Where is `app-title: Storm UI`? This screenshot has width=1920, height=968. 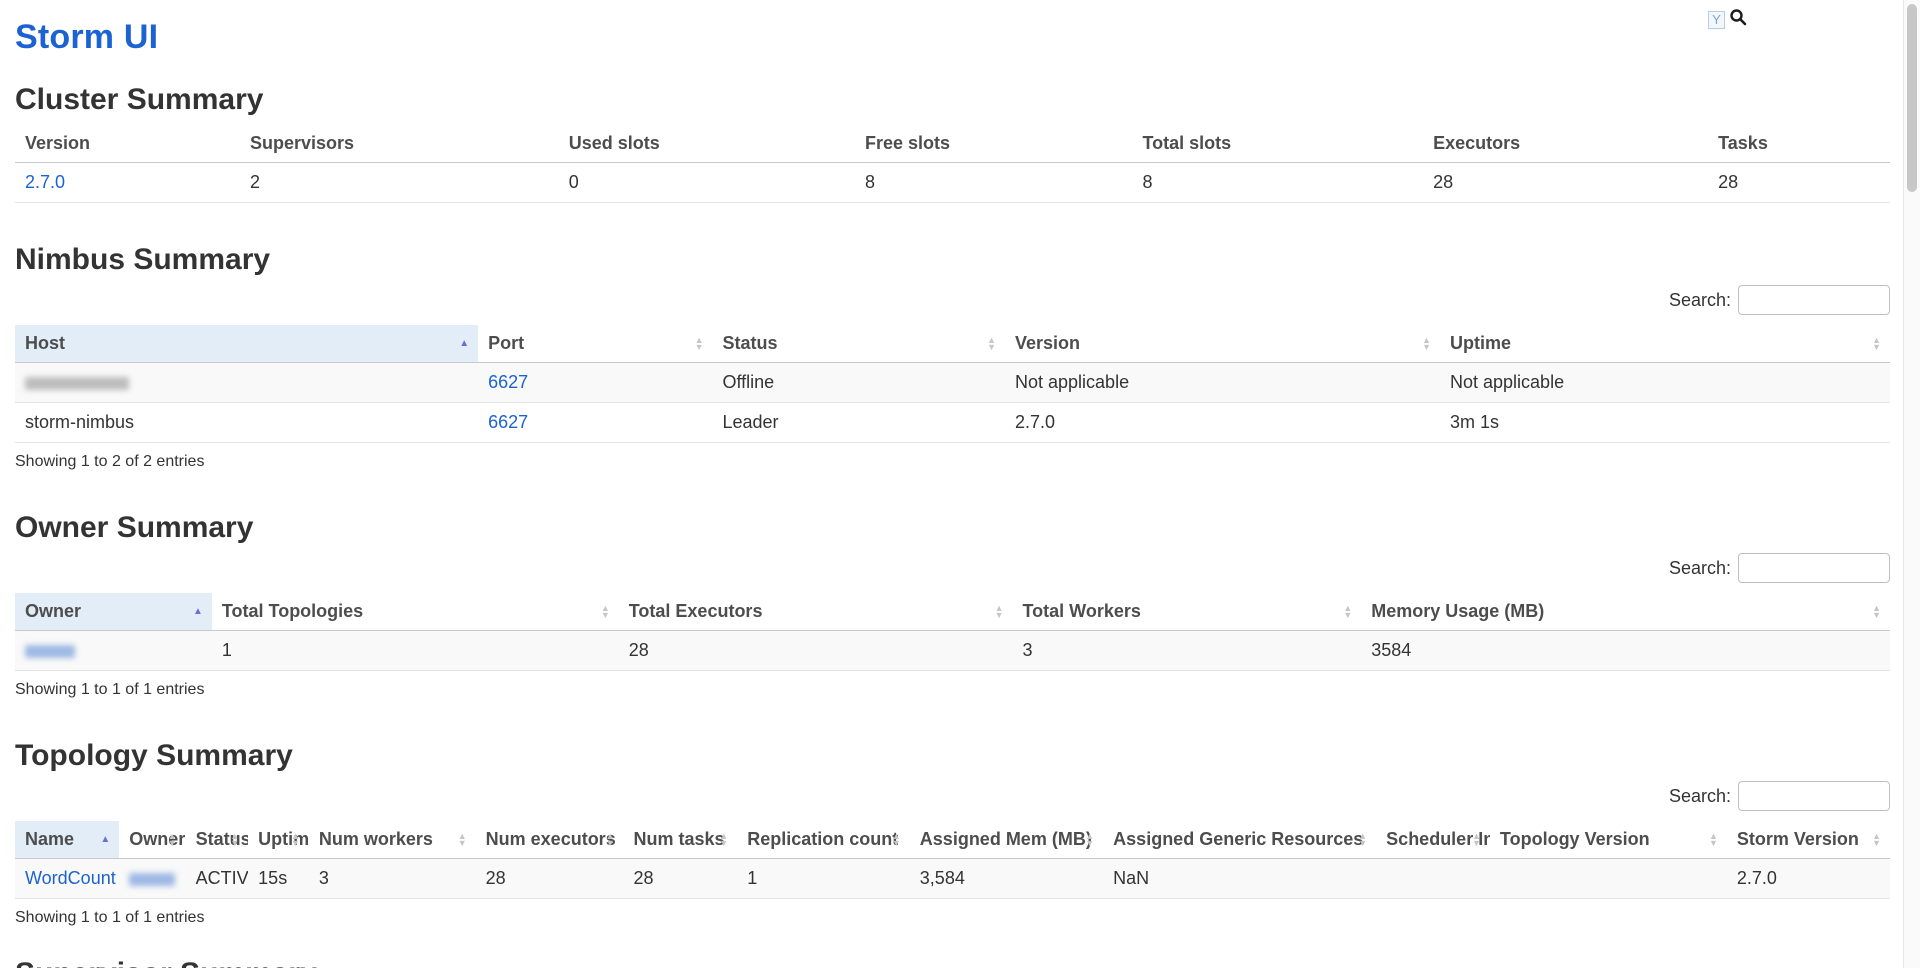
app-title: Storm UI is located at coordinates (87, 37).